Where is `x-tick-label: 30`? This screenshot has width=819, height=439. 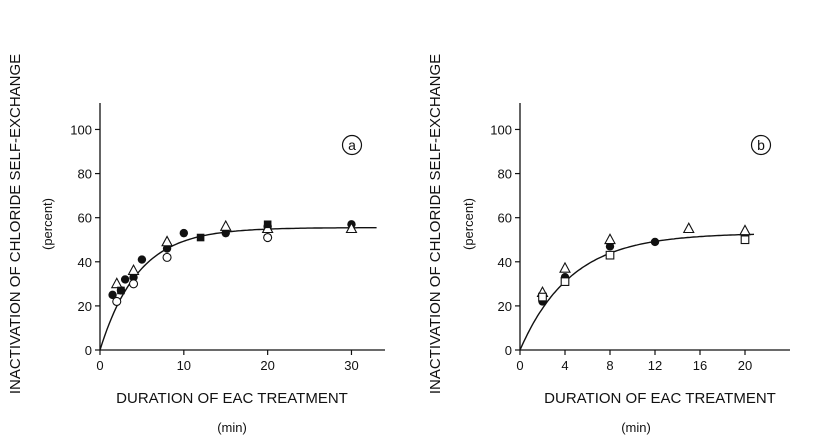 x-tick-label: 30 is located at coordinates (351, 365).